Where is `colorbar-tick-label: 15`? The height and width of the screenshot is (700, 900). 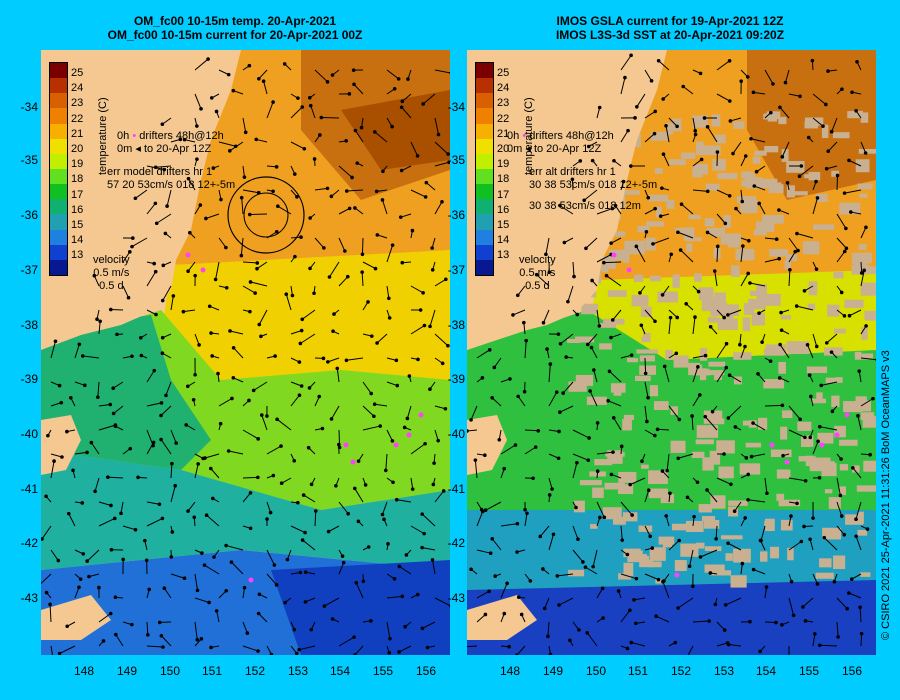
colorbar-tick-label: 15 is located at coordinates (77, 225).